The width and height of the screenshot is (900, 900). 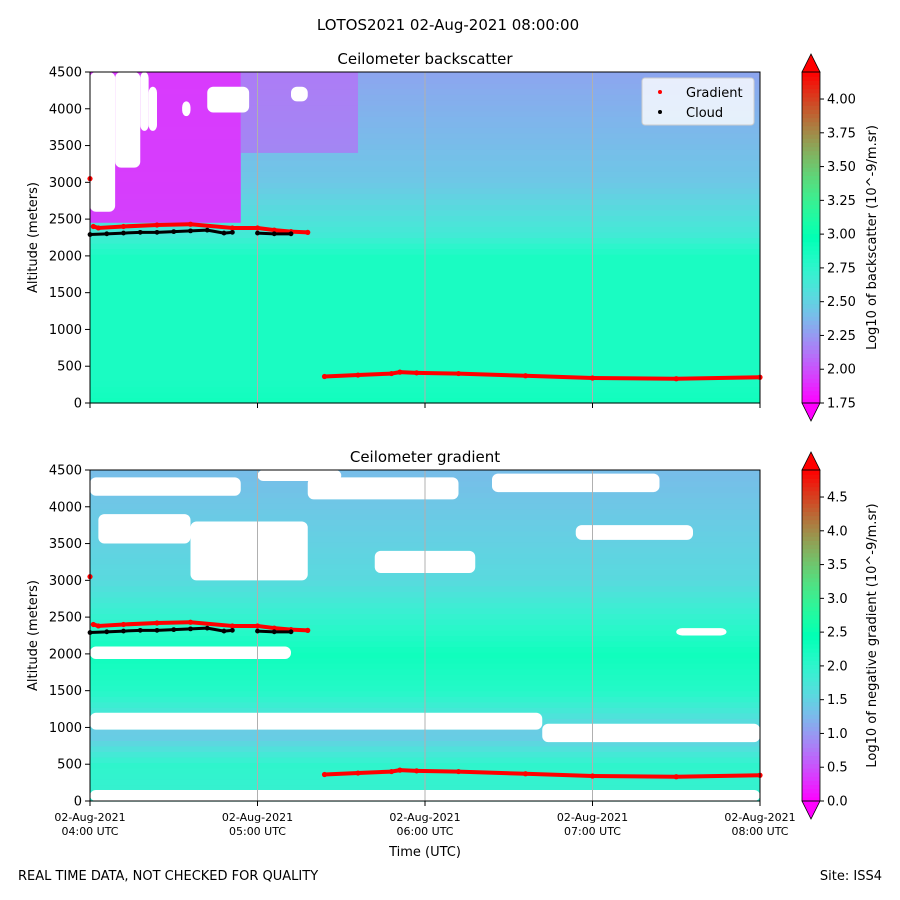 I want to click on colorbar-tick-label: 3.0, so click(x=837, y=599).